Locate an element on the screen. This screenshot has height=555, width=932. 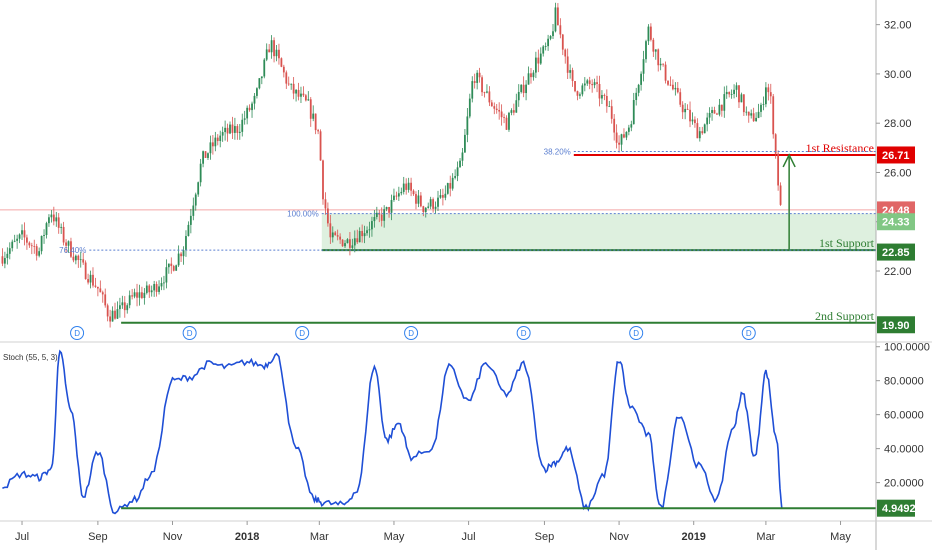
time-tick-label: Jul is located at coordinates (469, 537).